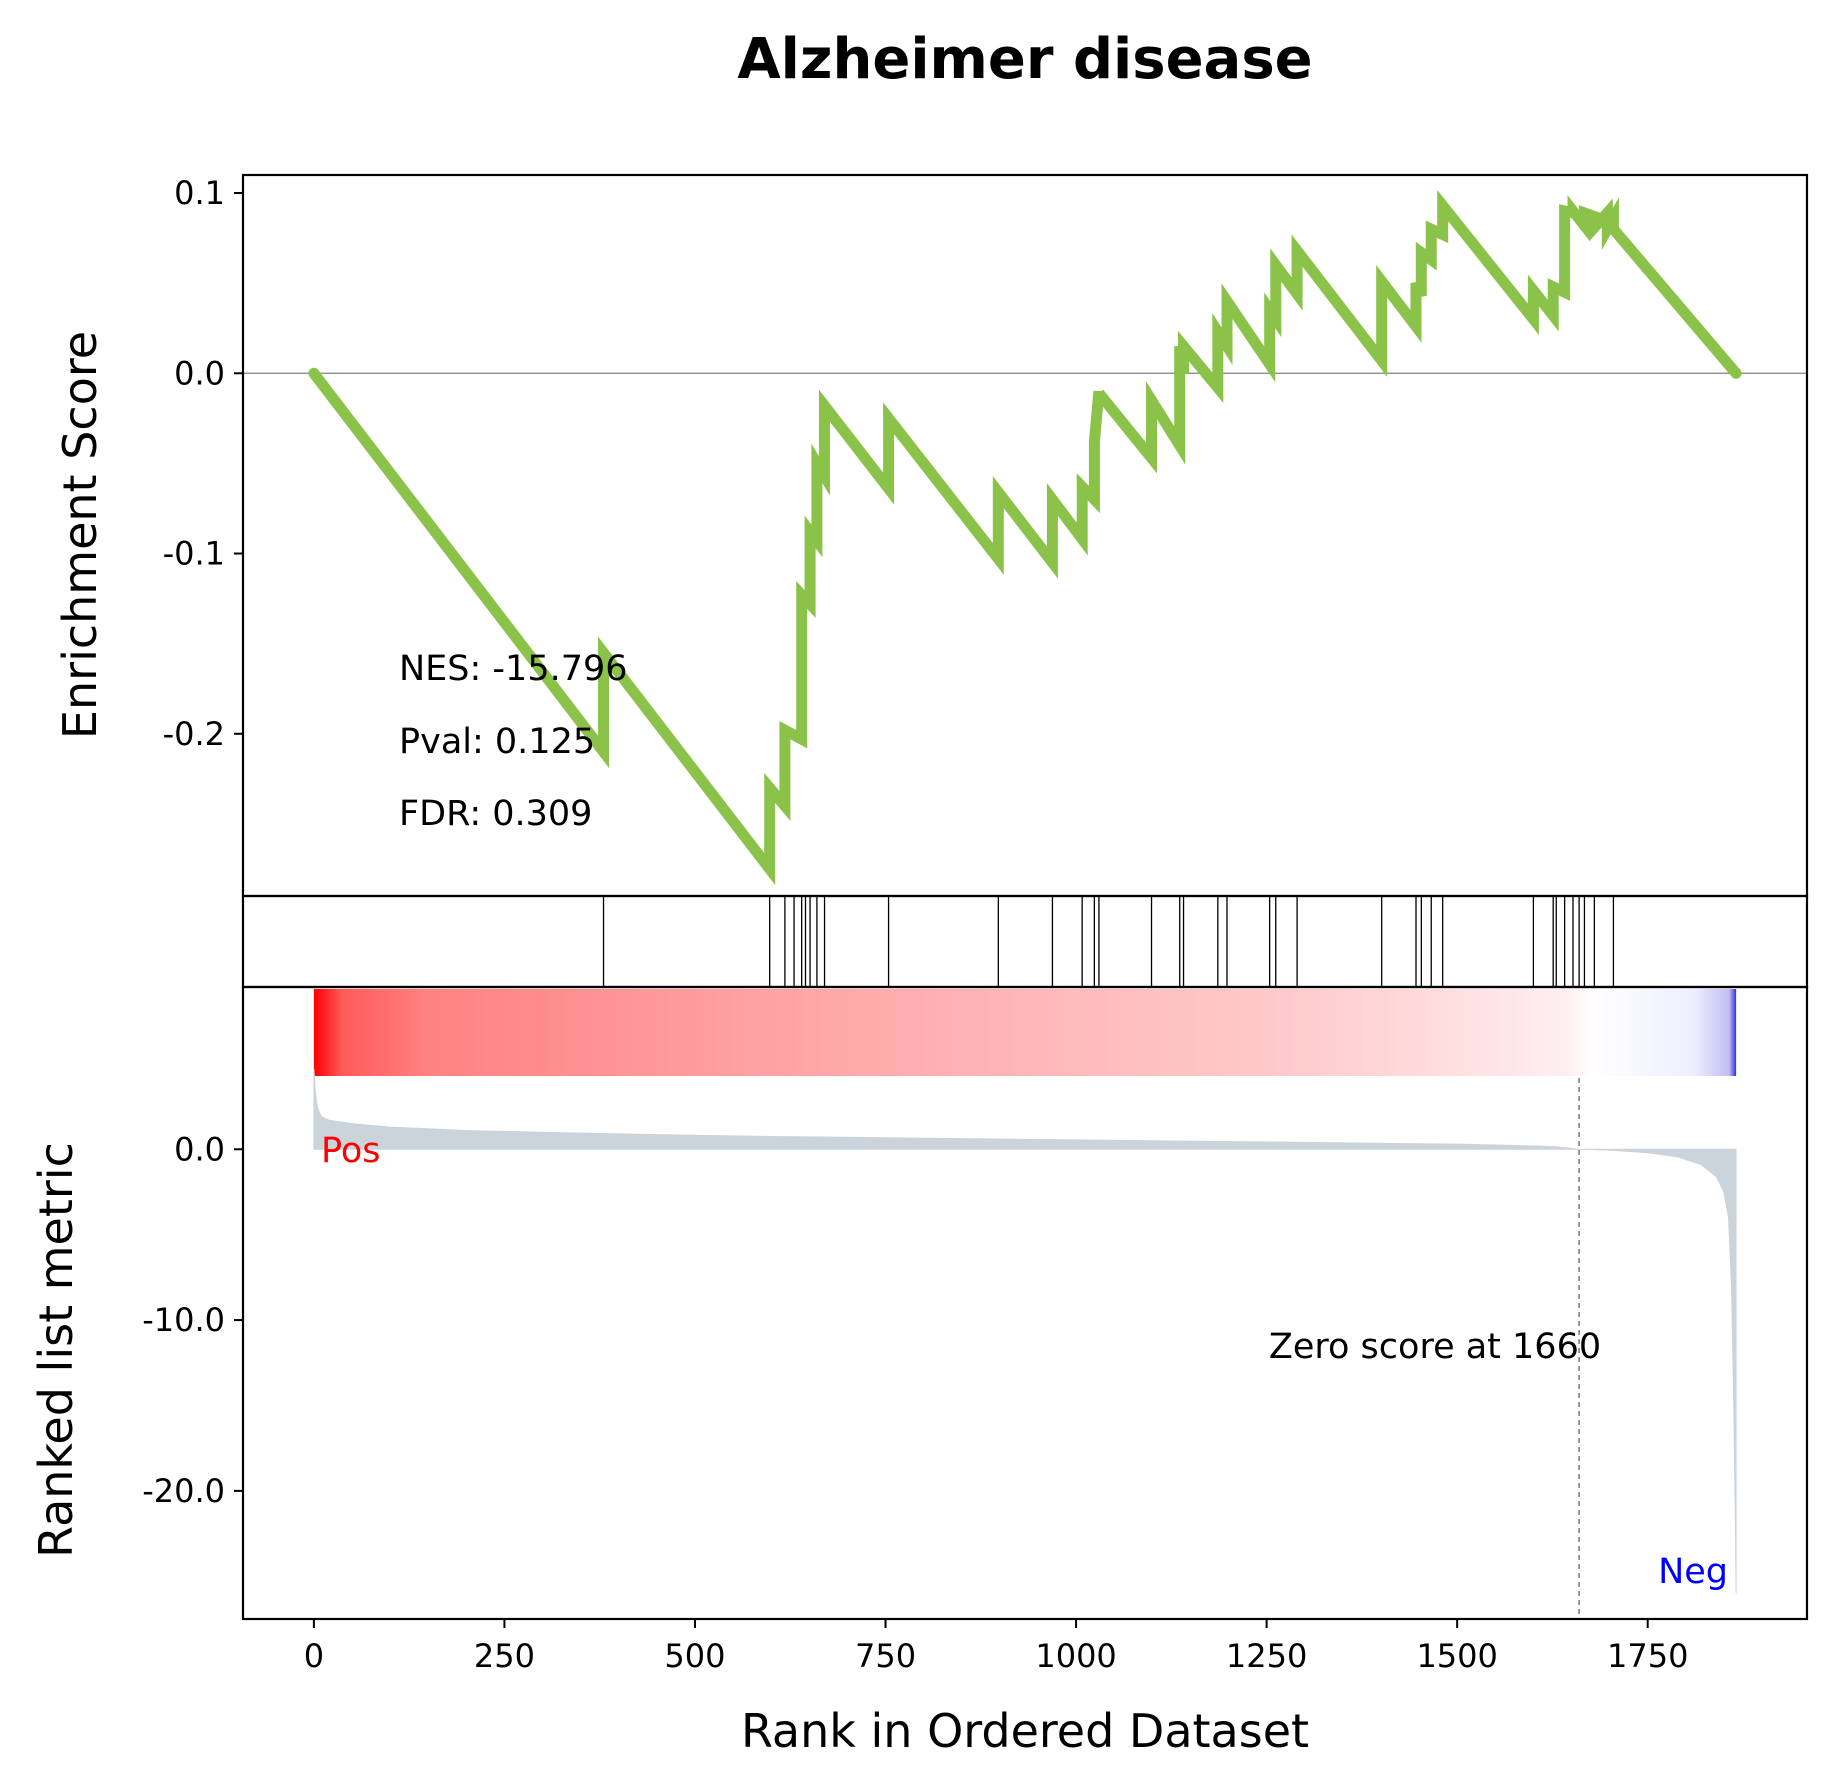  Describe the element at coordinates (504, 1656) in the screenshot. I see `x-tick-label: 250` at that location.